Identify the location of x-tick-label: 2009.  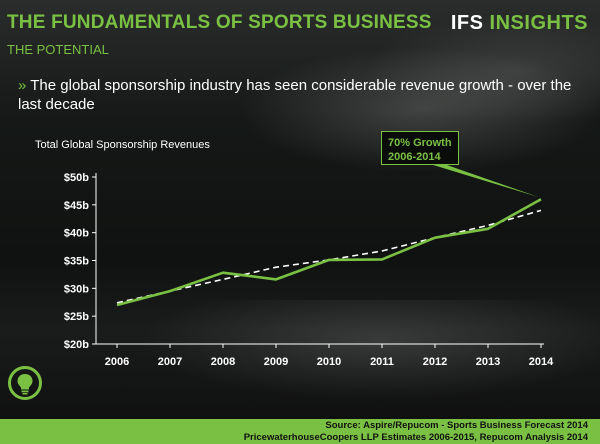
(276, 362).